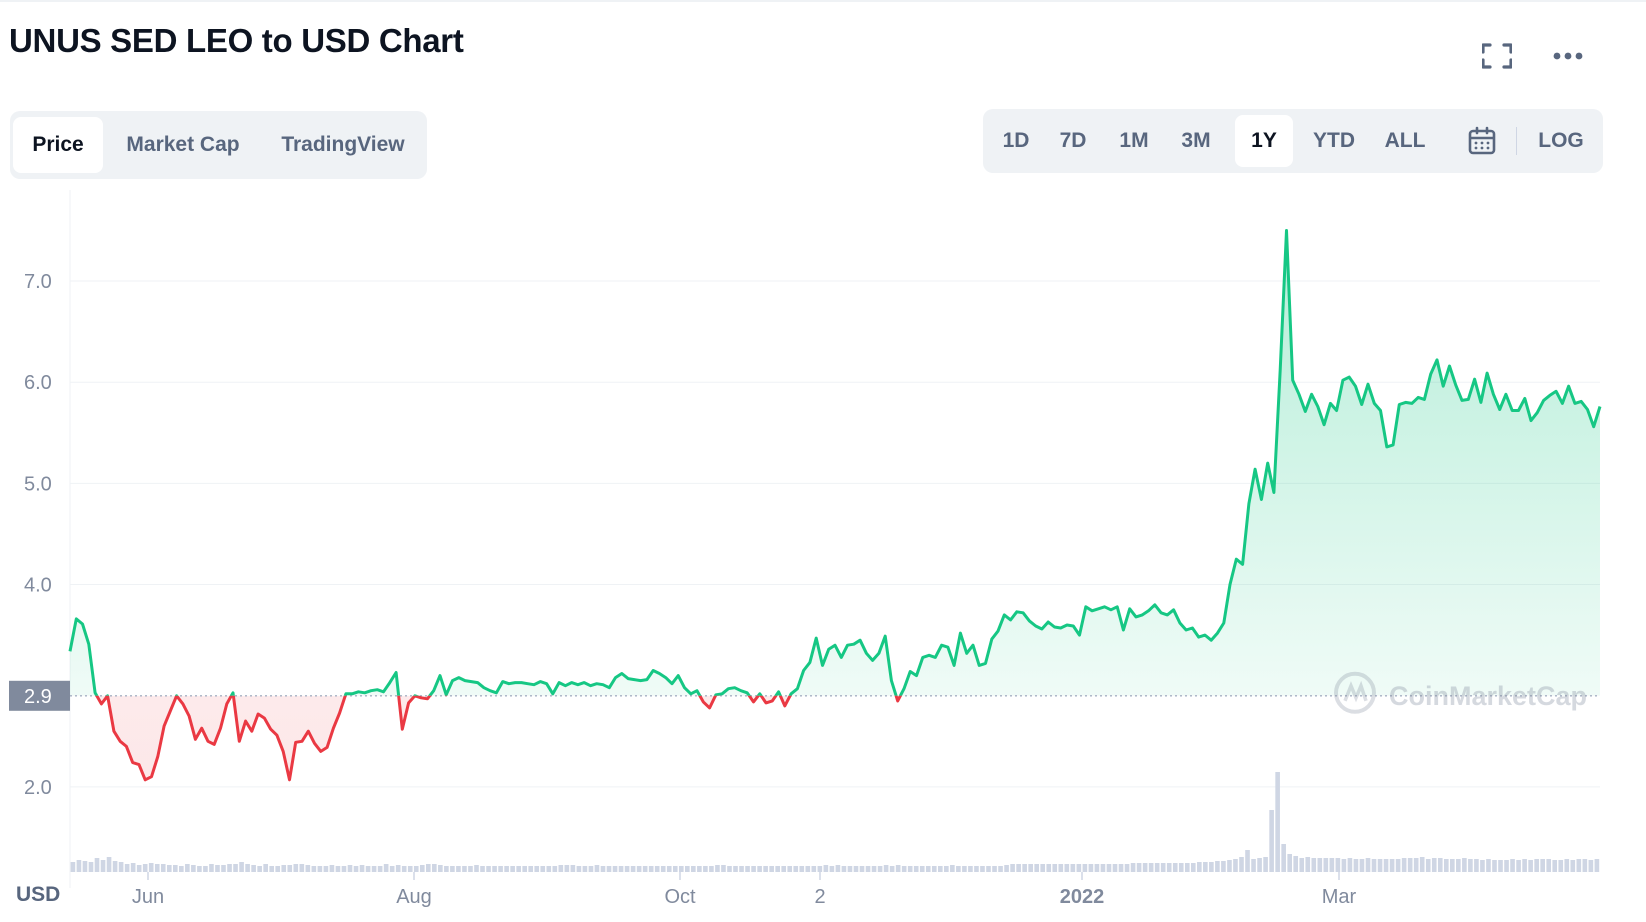 The image size is (1646, 922). What do you see at coordinates (1355, 692) in the screenshot?
I see `watermark-logo` at bounding box center [1355, 692].